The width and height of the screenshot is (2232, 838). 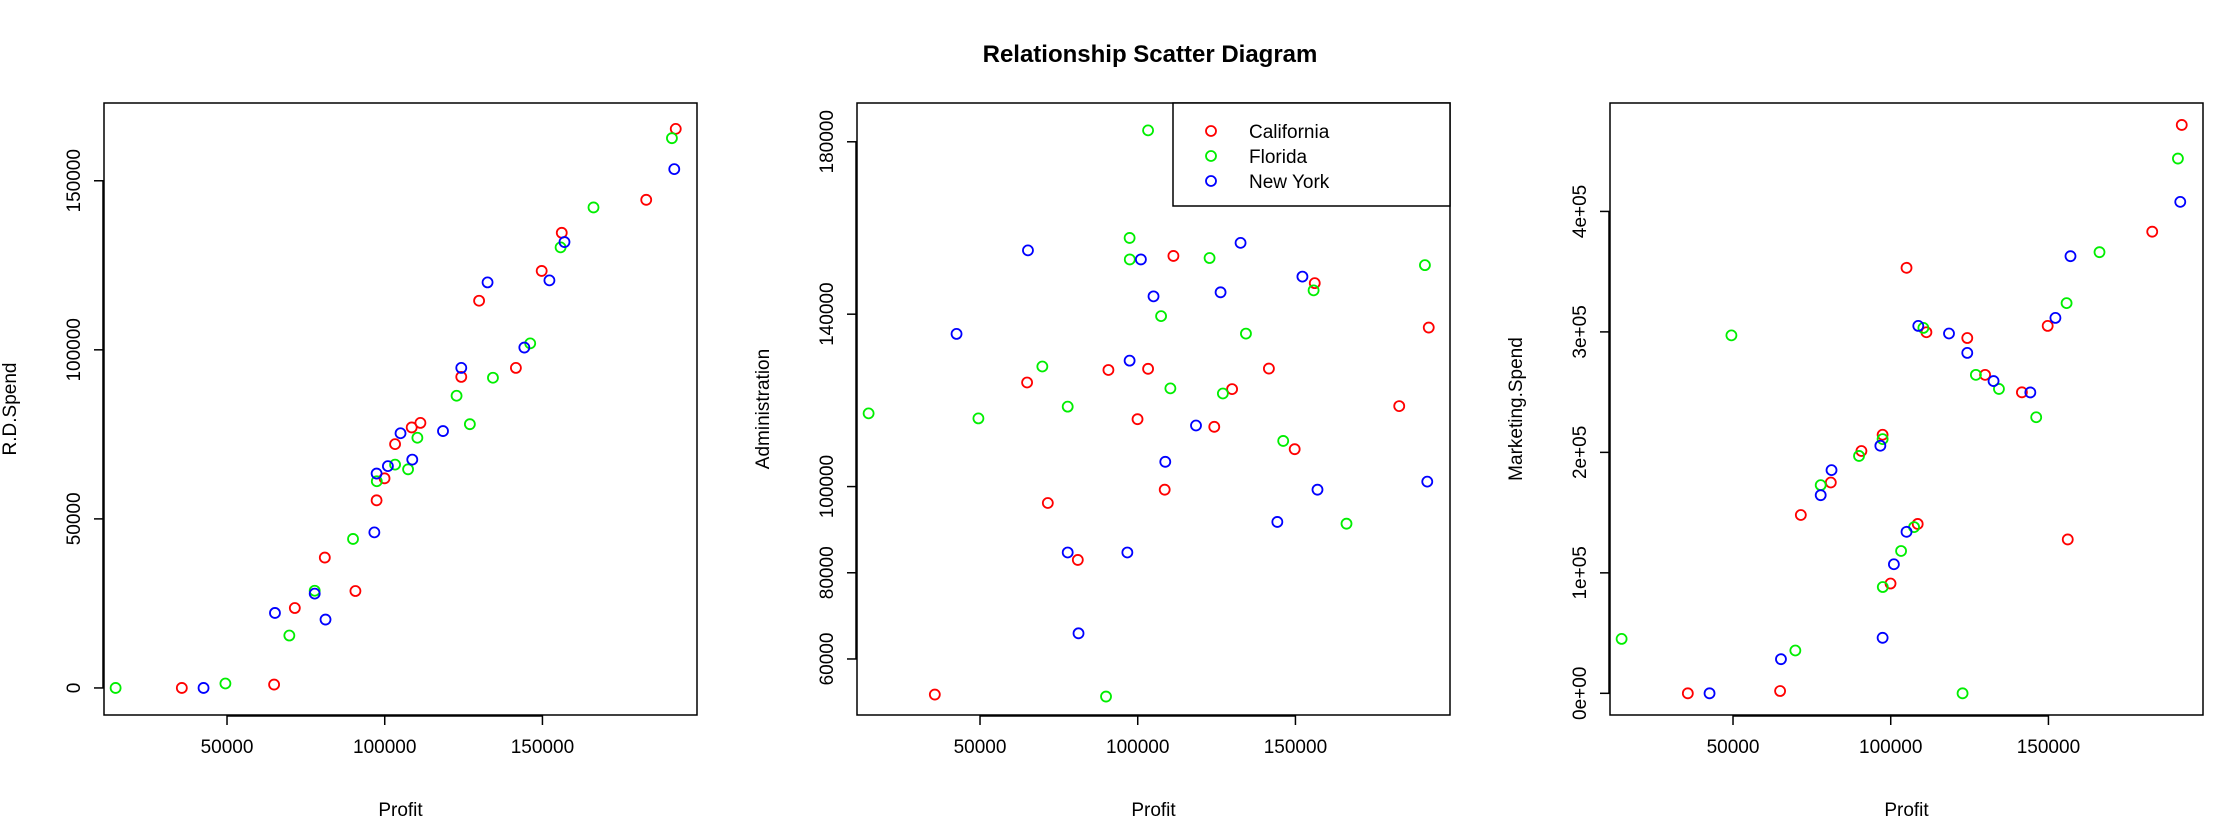 What do you see at coordinates (400, 810) in the screenshot?
I see `x-axis-label: Profit` at bounding box center [400, 810].